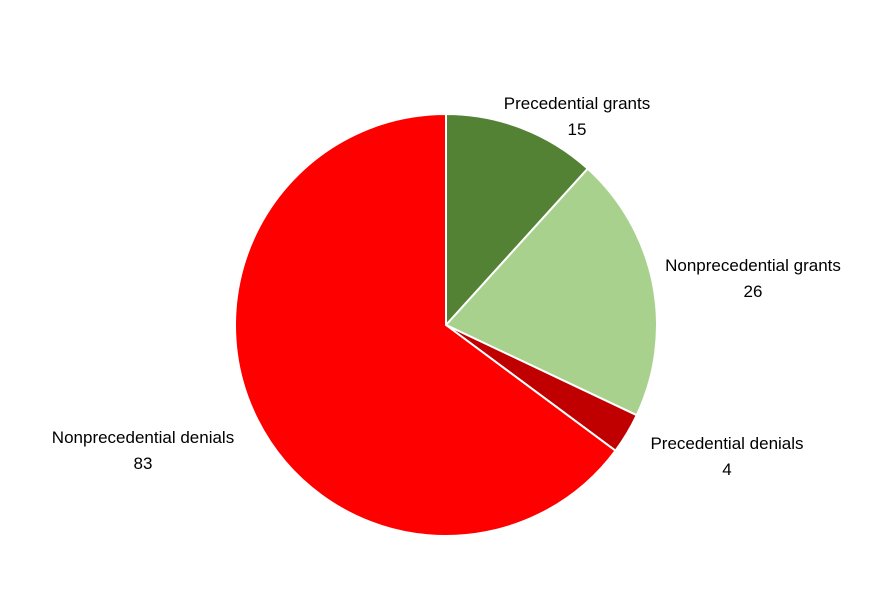 This screenshot has width=893, height=591. Describe the element at coordinates (726, 469) in the screenshot. I see `slice-value-precedential-denials: 4` at that location.